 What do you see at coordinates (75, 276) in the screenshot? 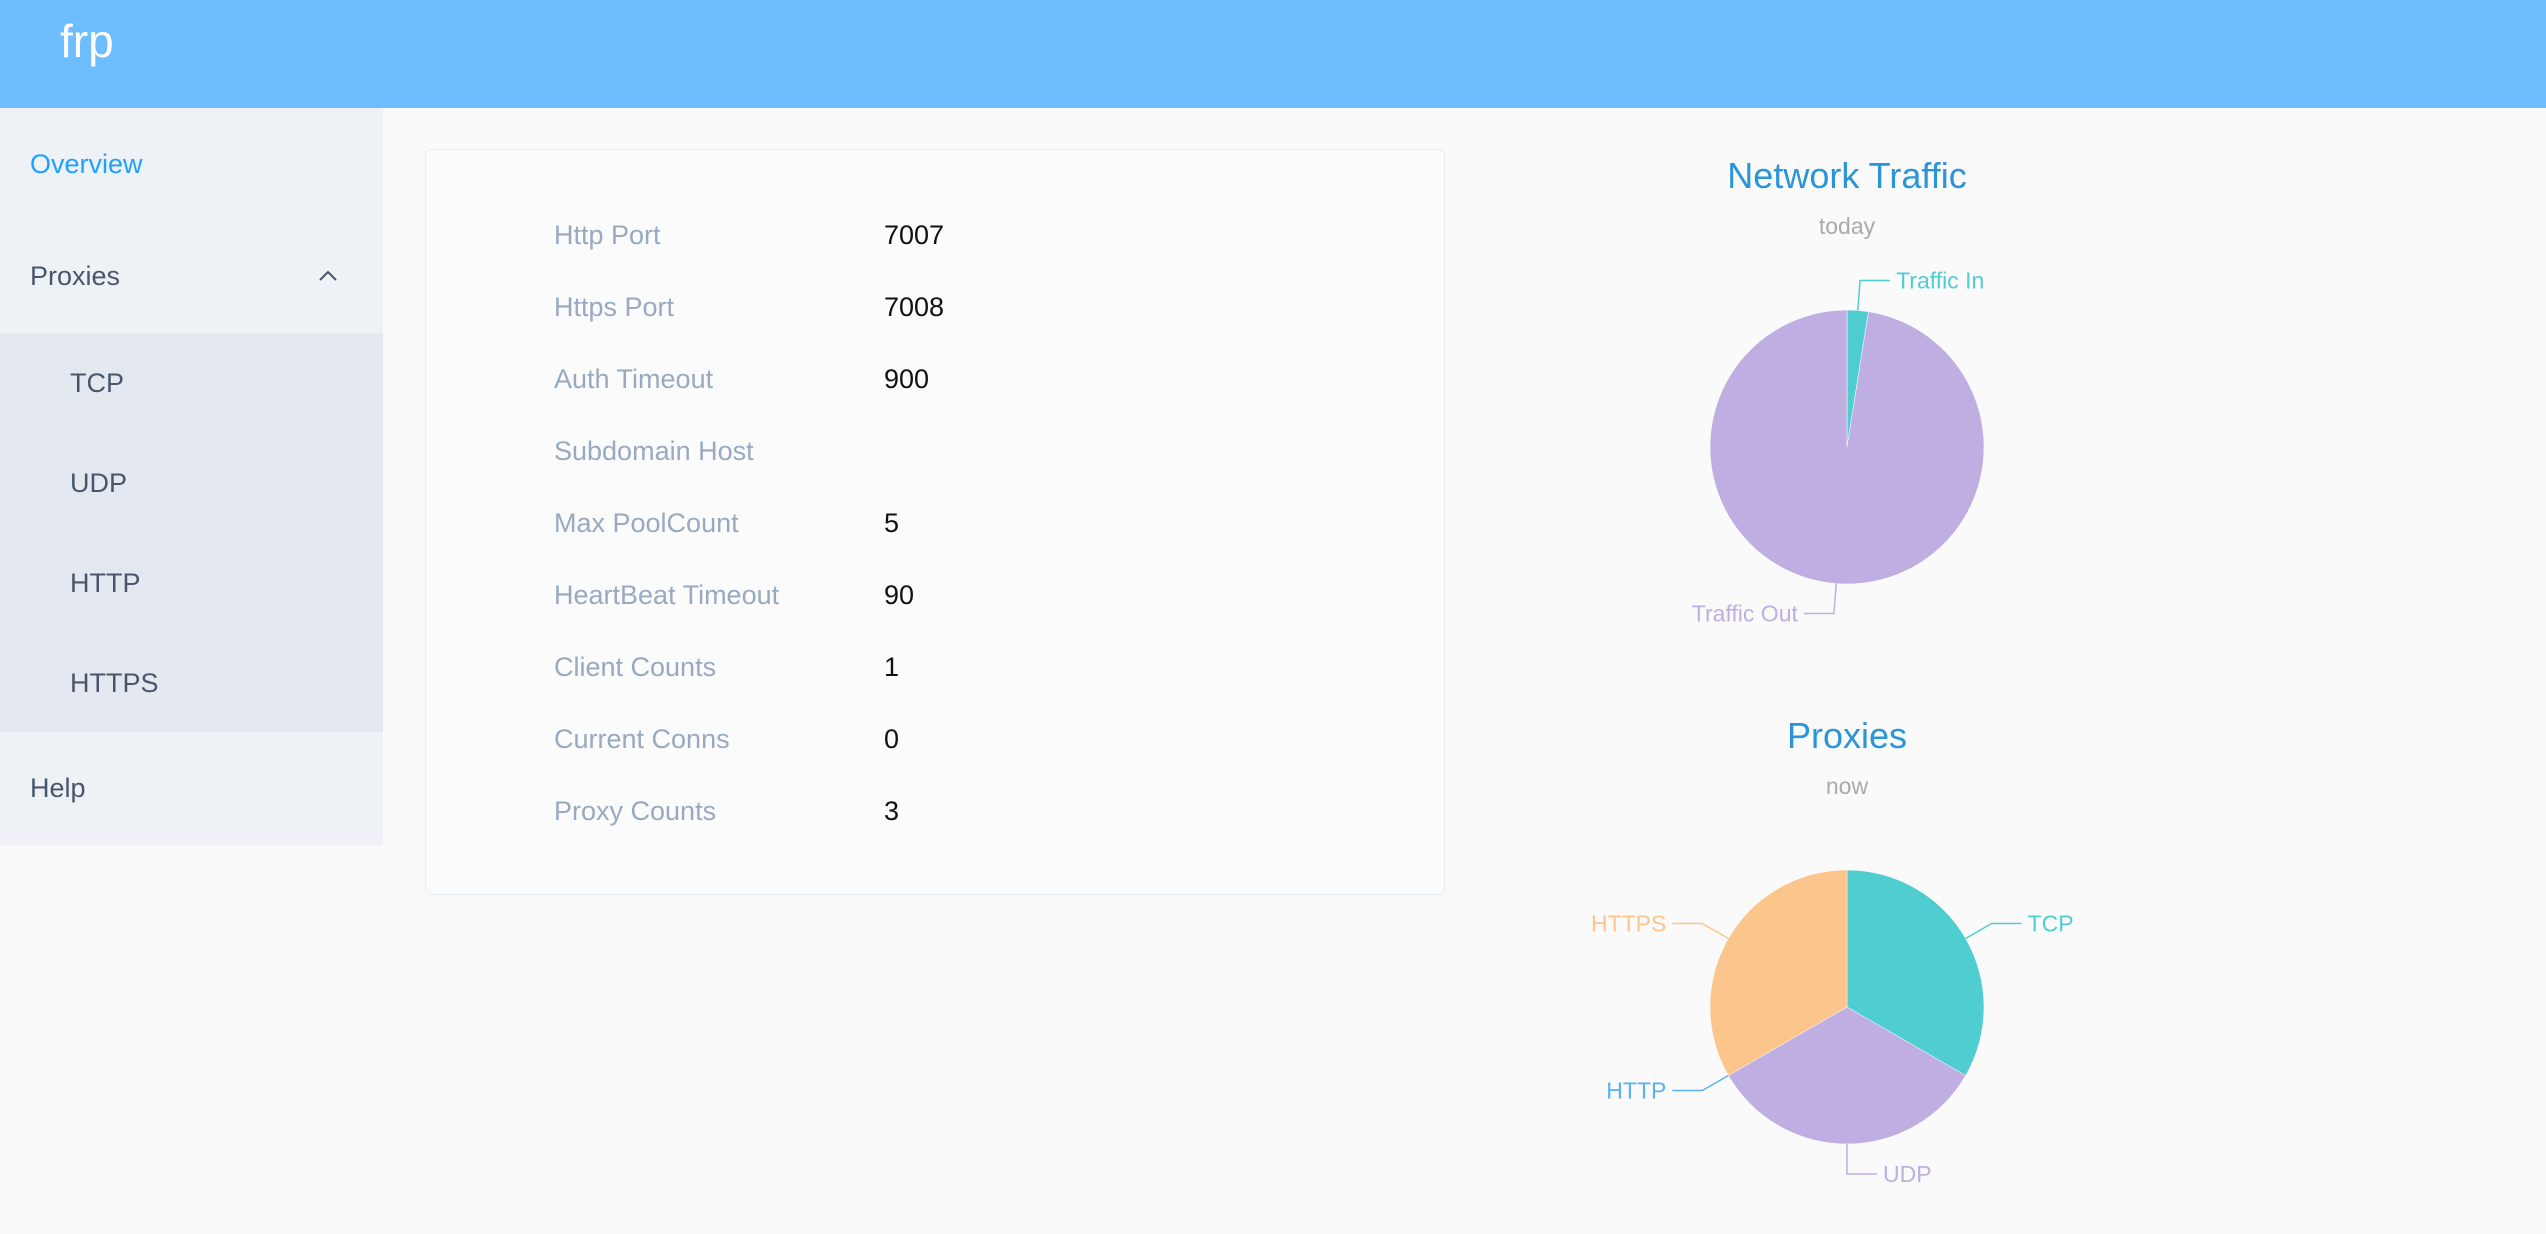
I see `sidebar-item-label: Proxies` at bounding box center [75, 276].